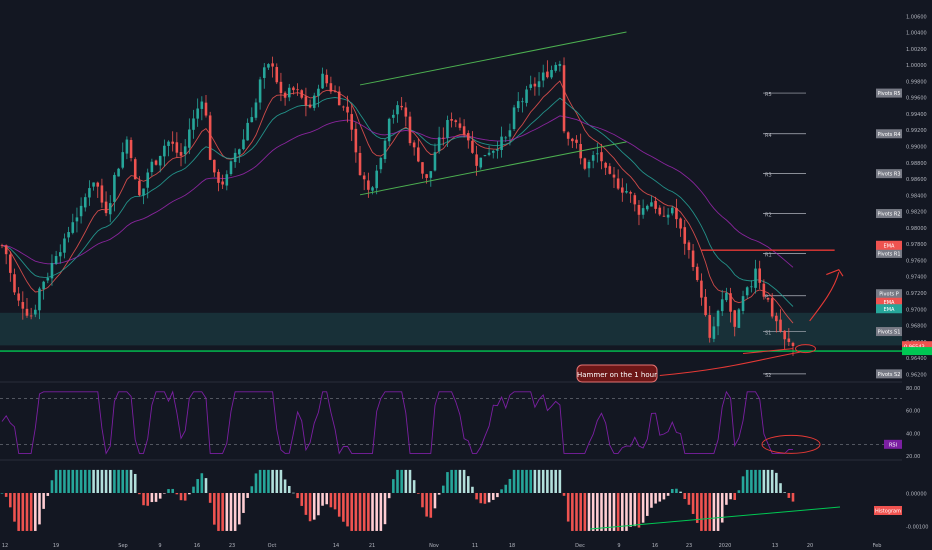 The image size is (932, 550). I want to click on histogram-pane, so click(420, 500).